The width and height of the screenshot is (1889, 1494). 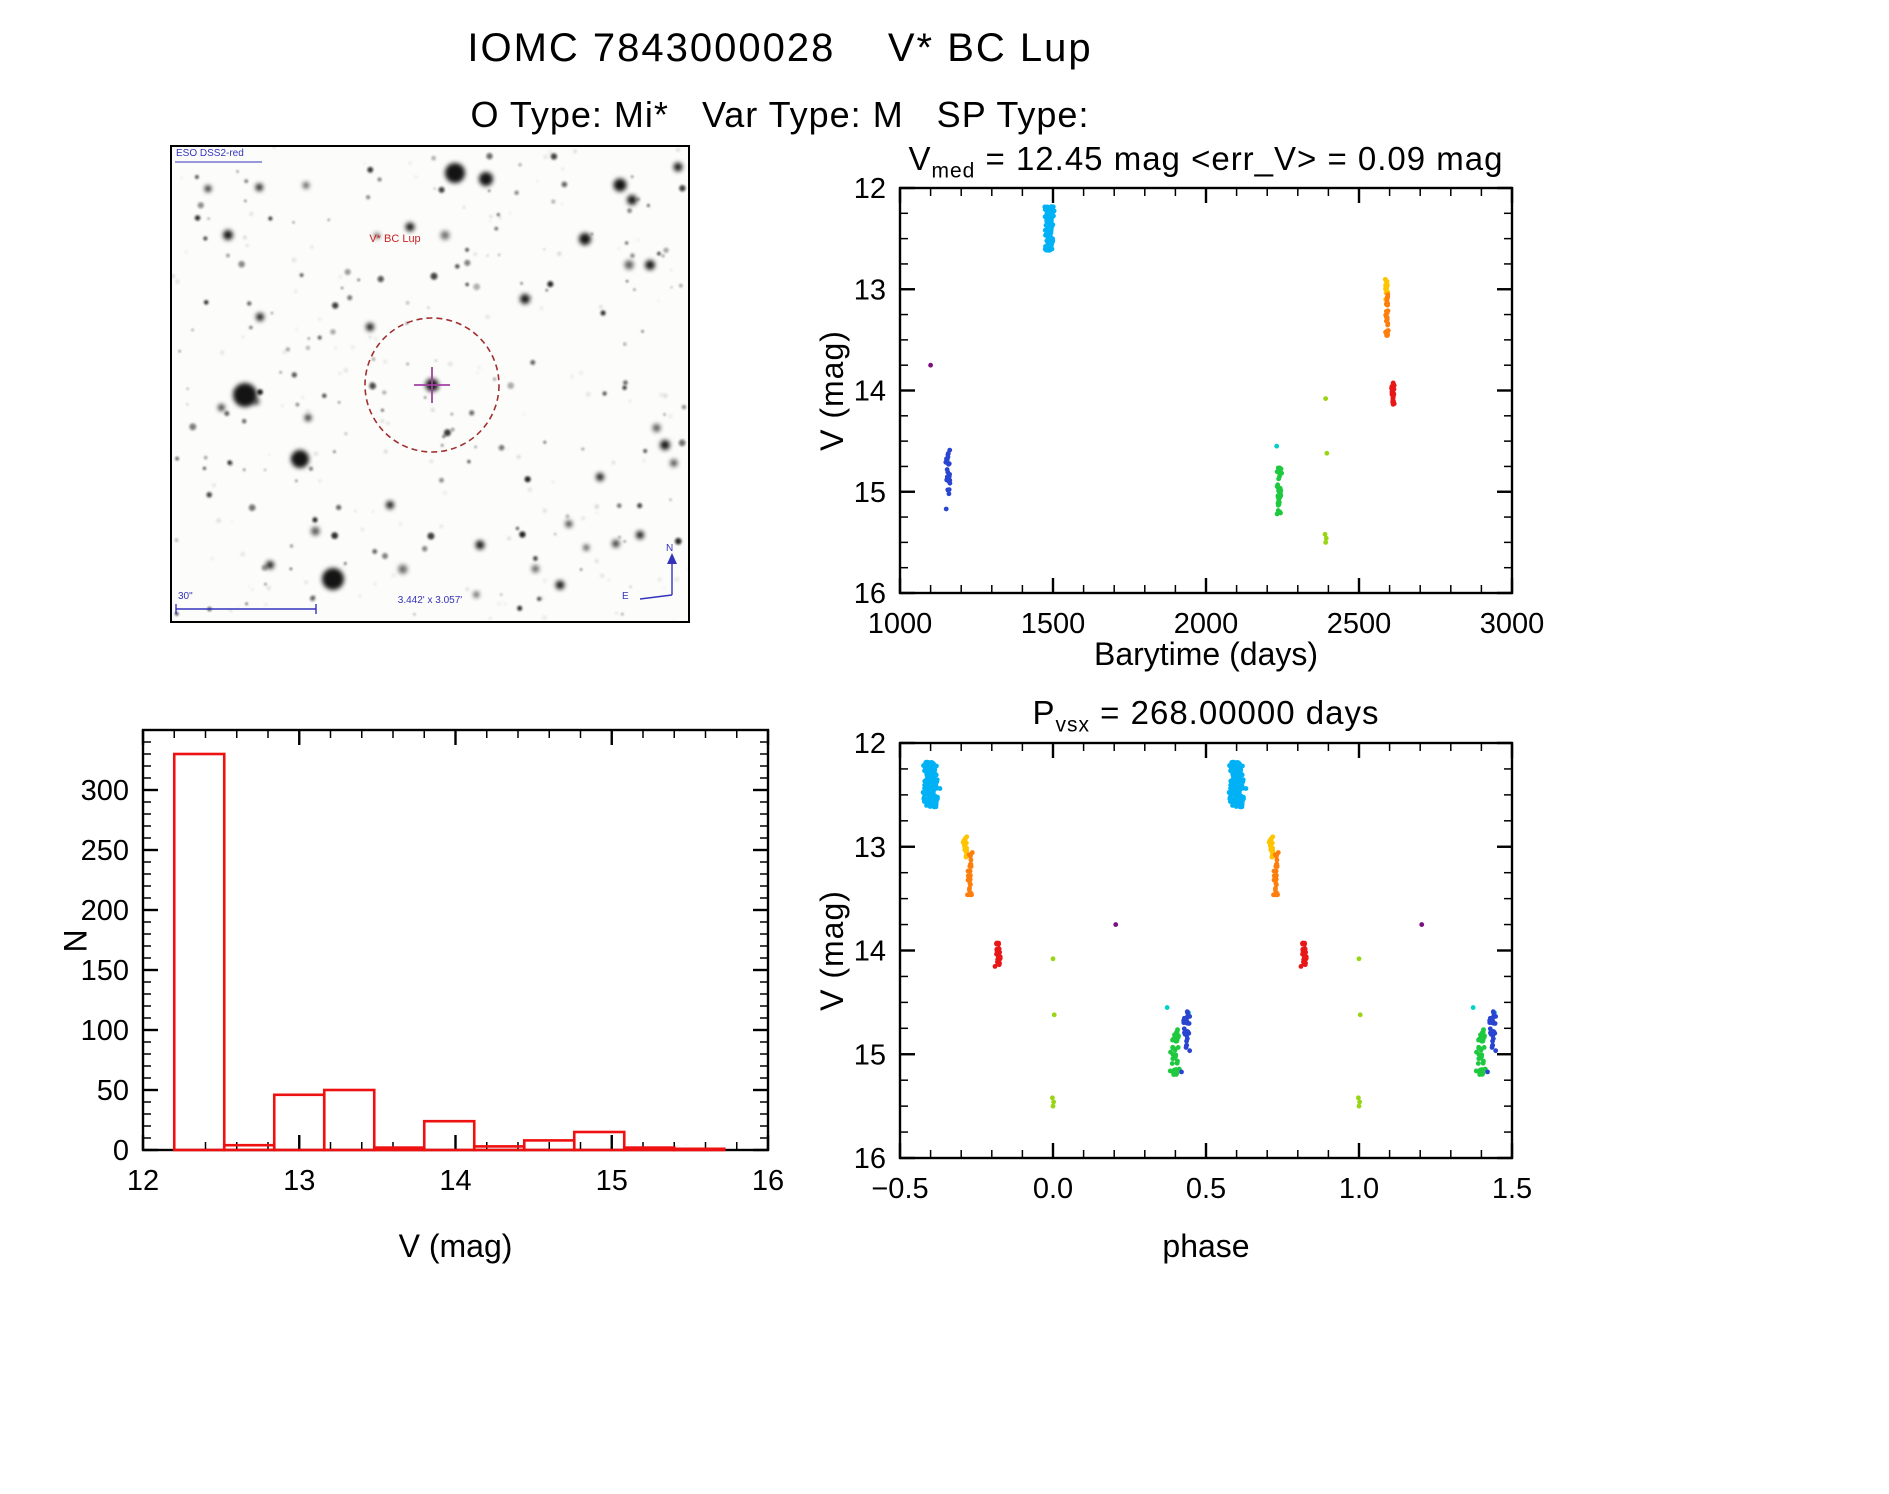 What do you see at coordinates (1206, 1246) in the screenshot?
I see `phase-xlabel: phase` at bounding box center [1206, 1246].